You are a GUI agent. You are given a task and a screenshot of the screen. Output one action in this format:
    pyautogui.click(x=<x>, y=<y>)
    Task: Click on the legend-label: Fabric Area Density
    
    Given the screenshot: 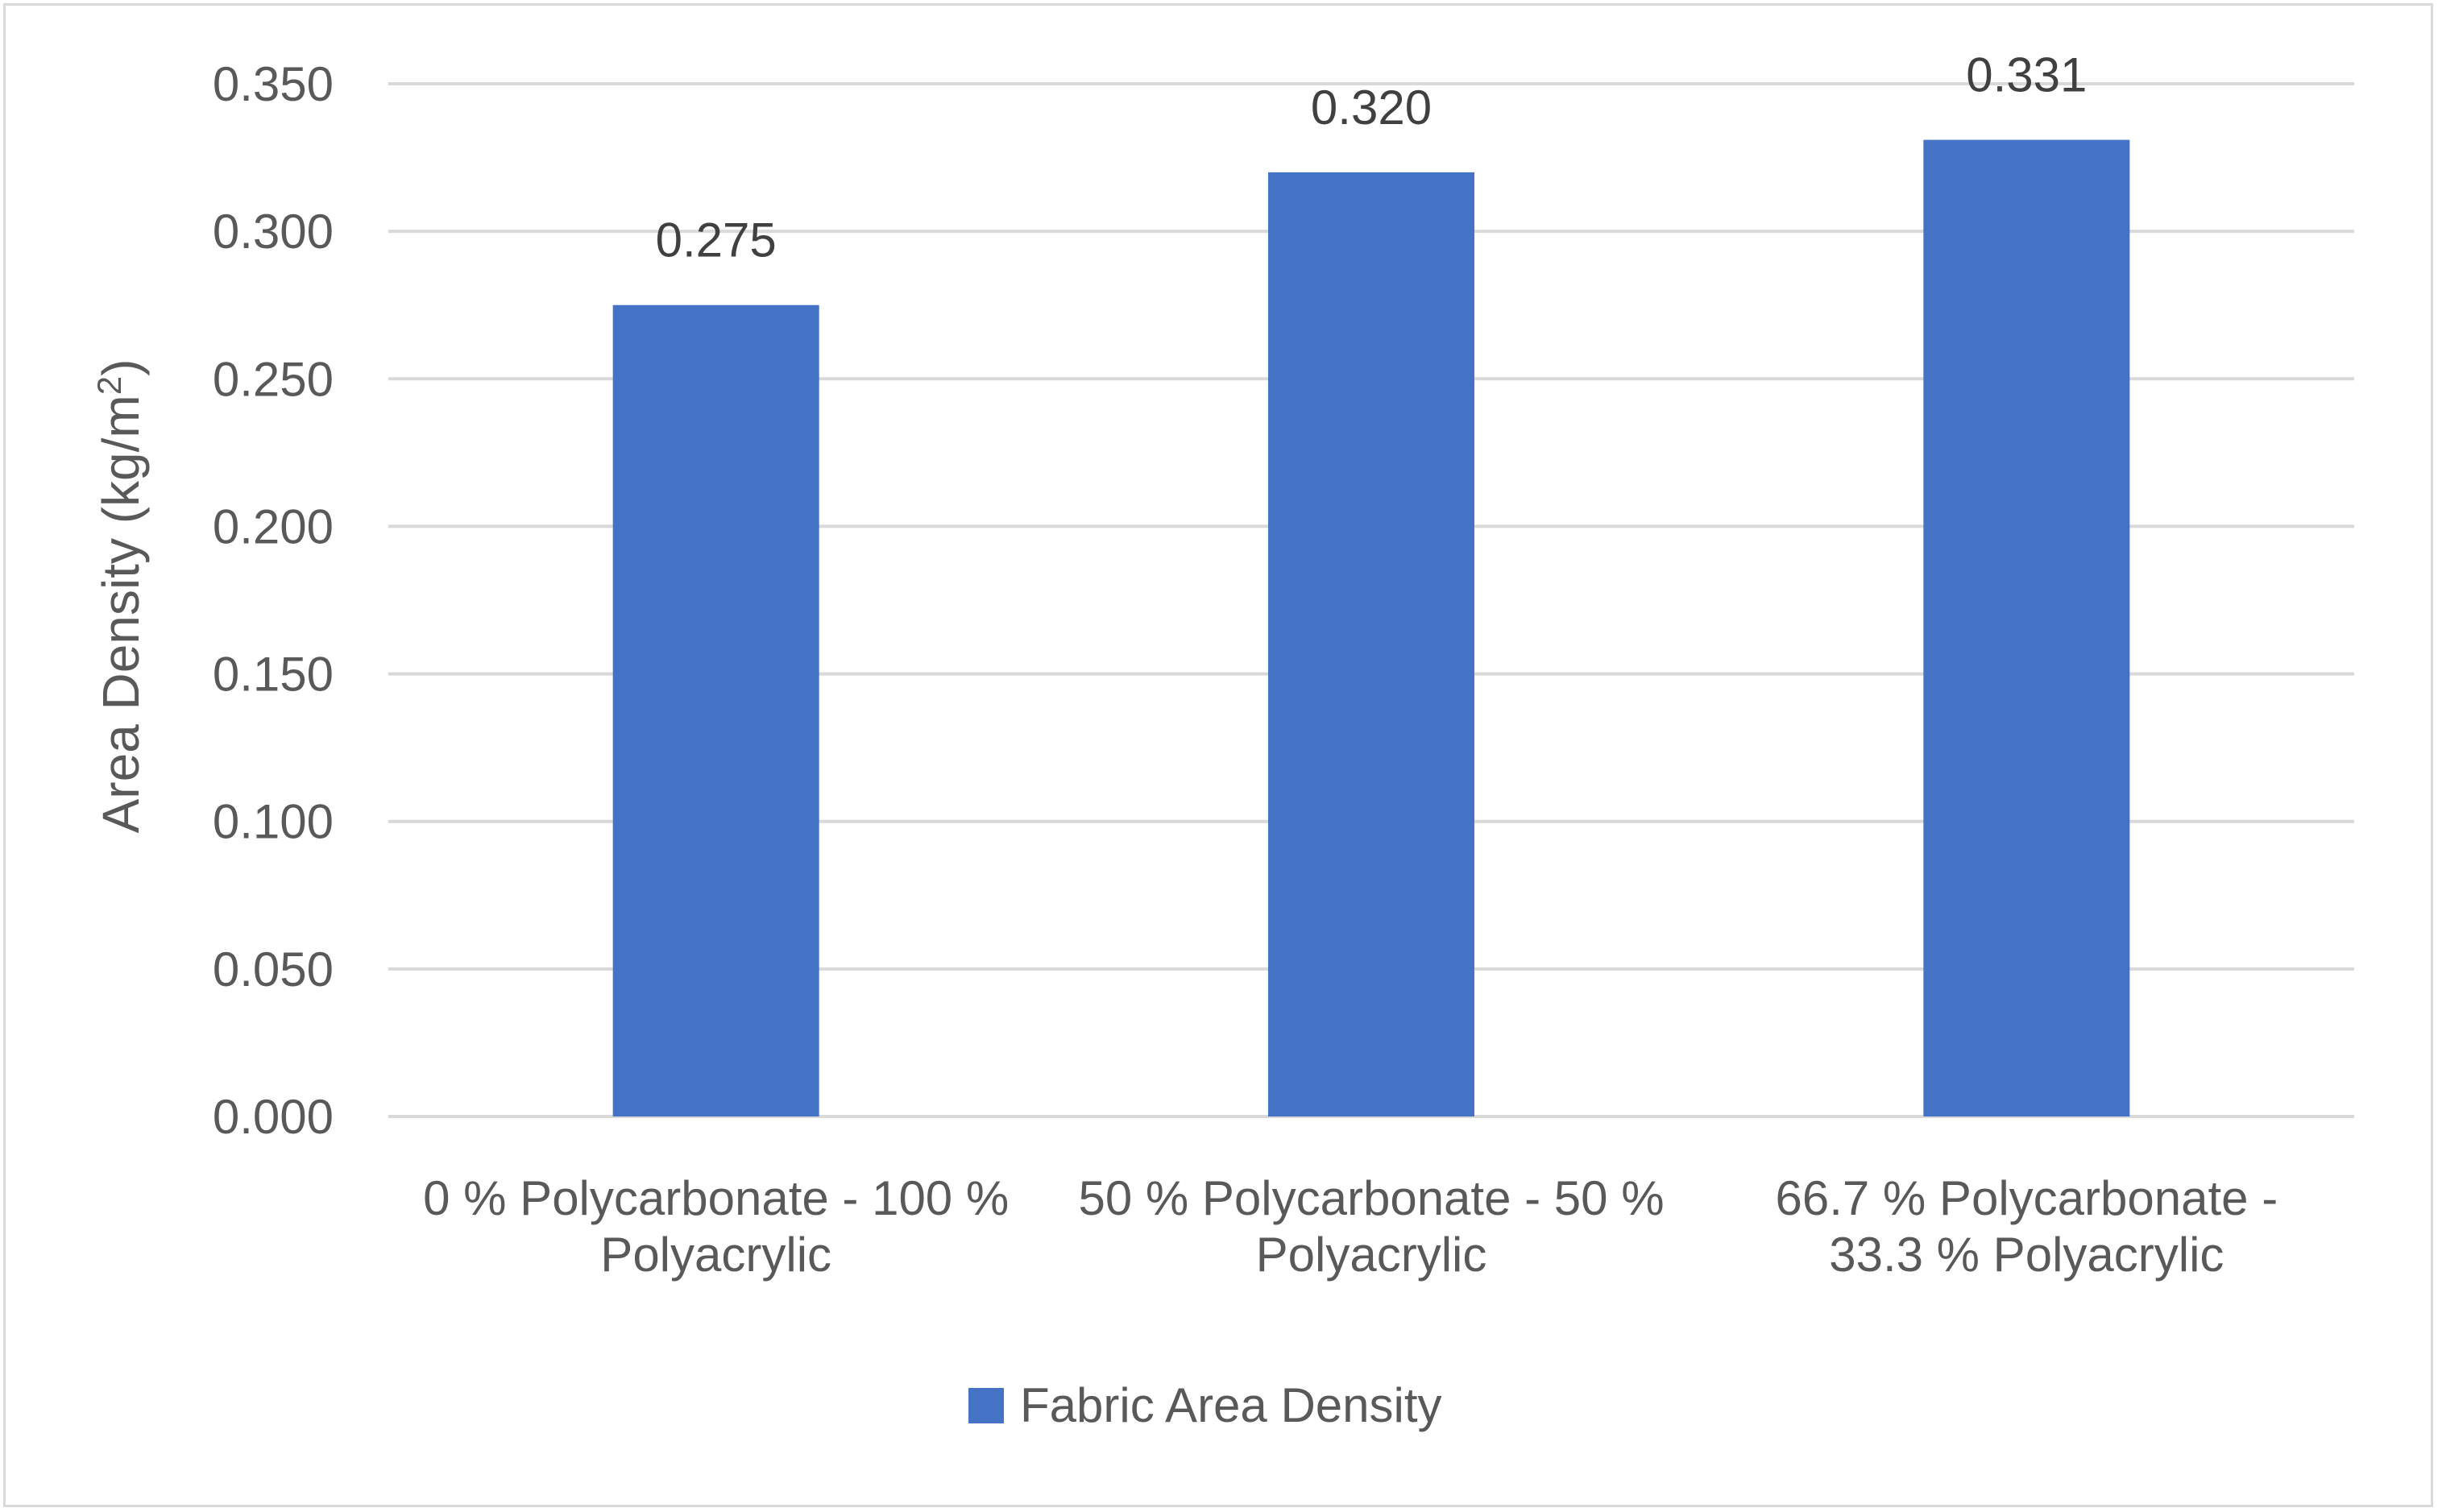 What is the action you would take?
    pyautogui.click(x=1231, y=1405)
    